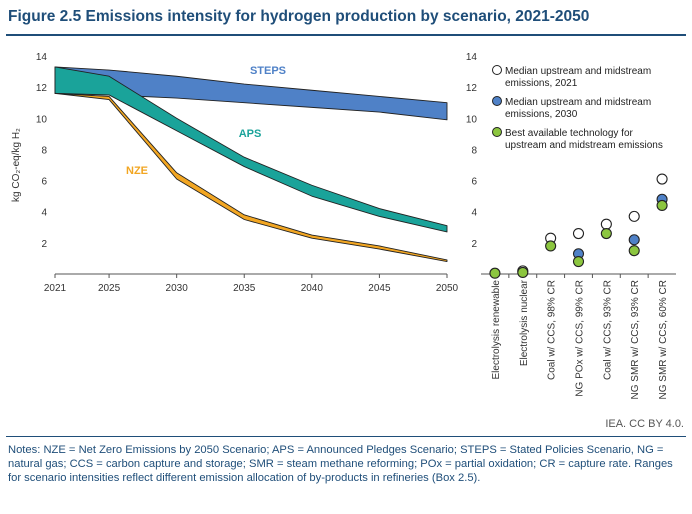 This screenshot has height=514, width=692. I want to click on right-y-tick-label: 12, so click(472, 88).